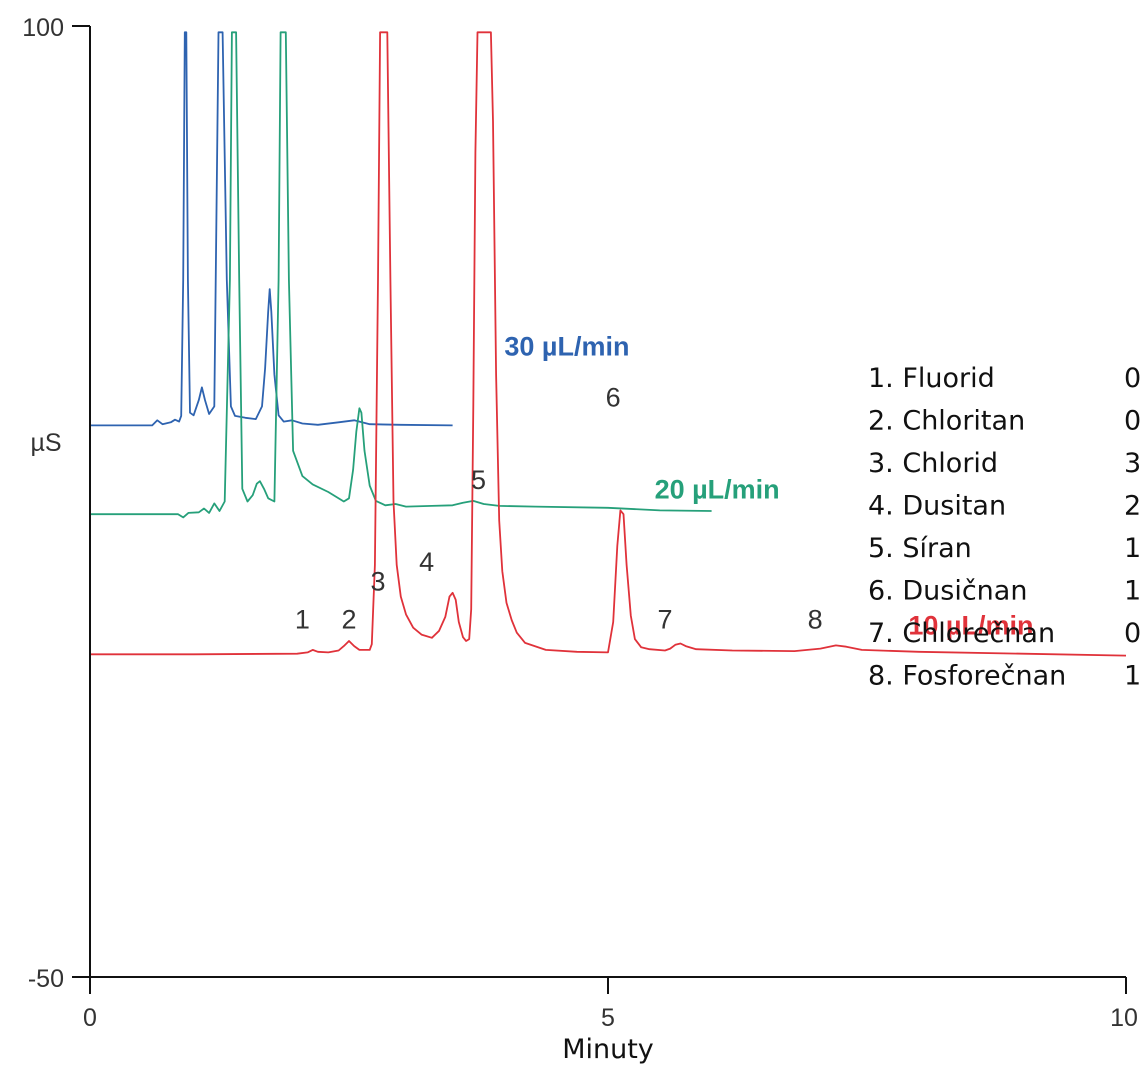  Describe the element at coordinates (613, 397) in the screenshot. I see `peak-label-6: 6` at that location.